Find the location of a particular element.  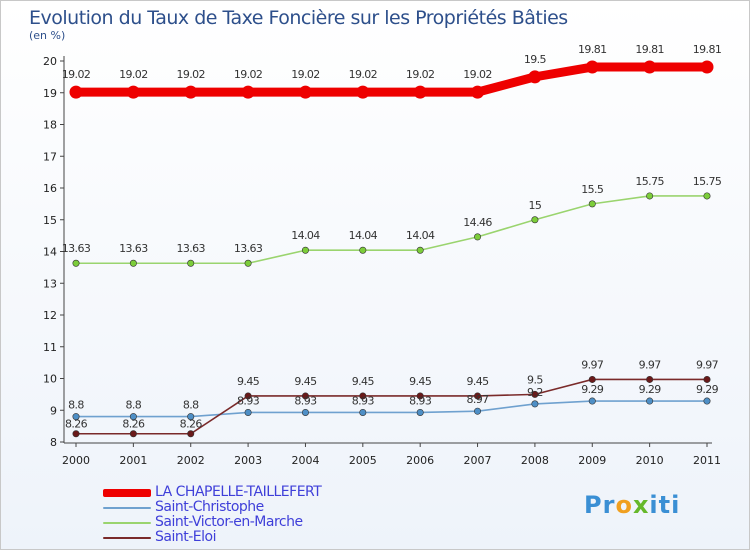

y-tick-label: 12 is located at coordinates (50, 315).